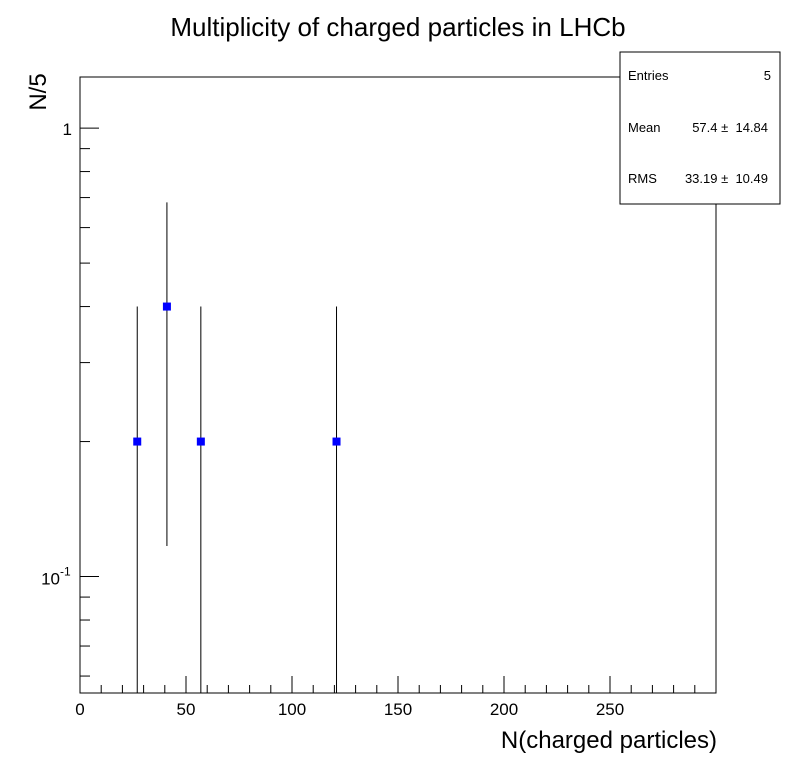  Describe the element at coordinates (292, 709) in the screenshot. I see `x-tick-label: 100` at that location.